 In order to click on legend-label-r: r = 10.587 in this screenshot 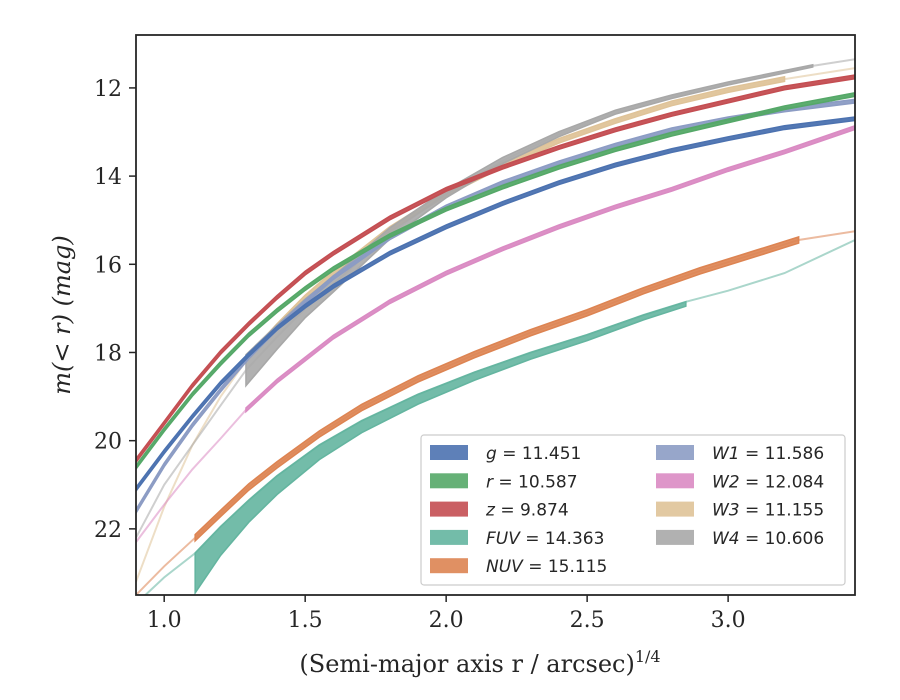, I will do `click(532, 482)`.